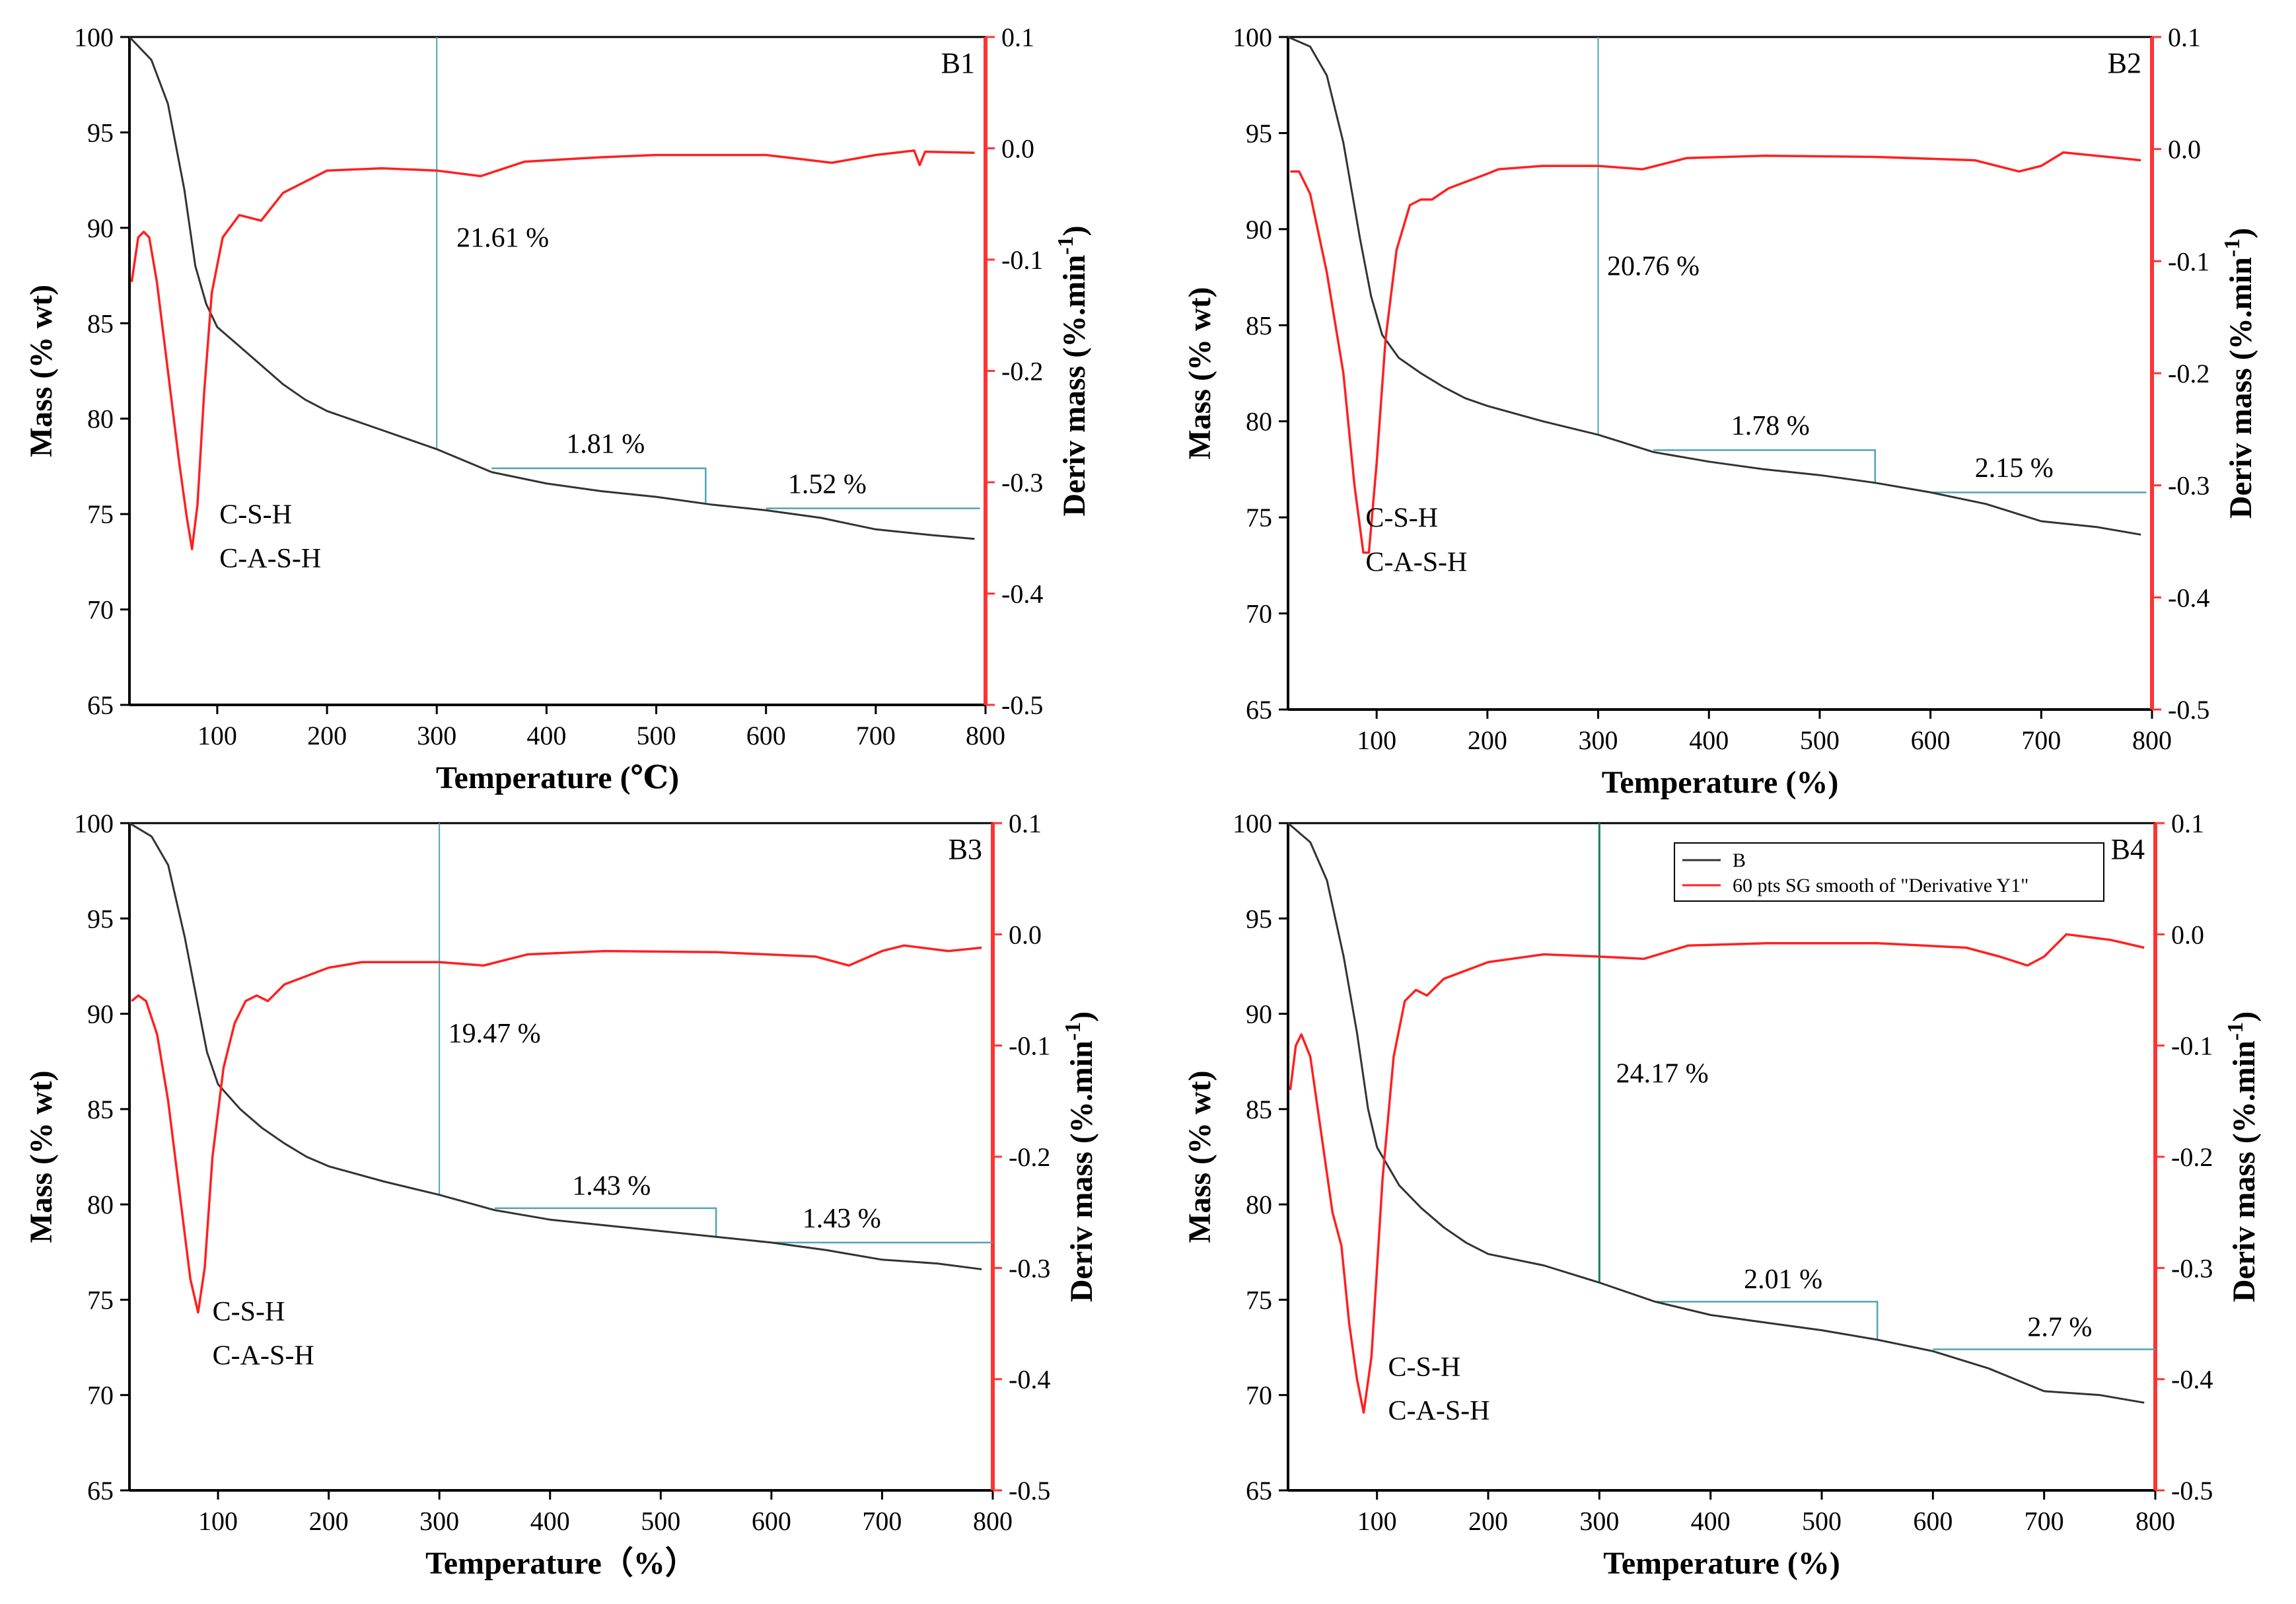 The image size is (2296, 1604). Describe the element at coordinates (1880, 886) in the screenshot. I see `legend-item-derivative: 60 pts SG smooth of "Derivative Y1"` at that location.